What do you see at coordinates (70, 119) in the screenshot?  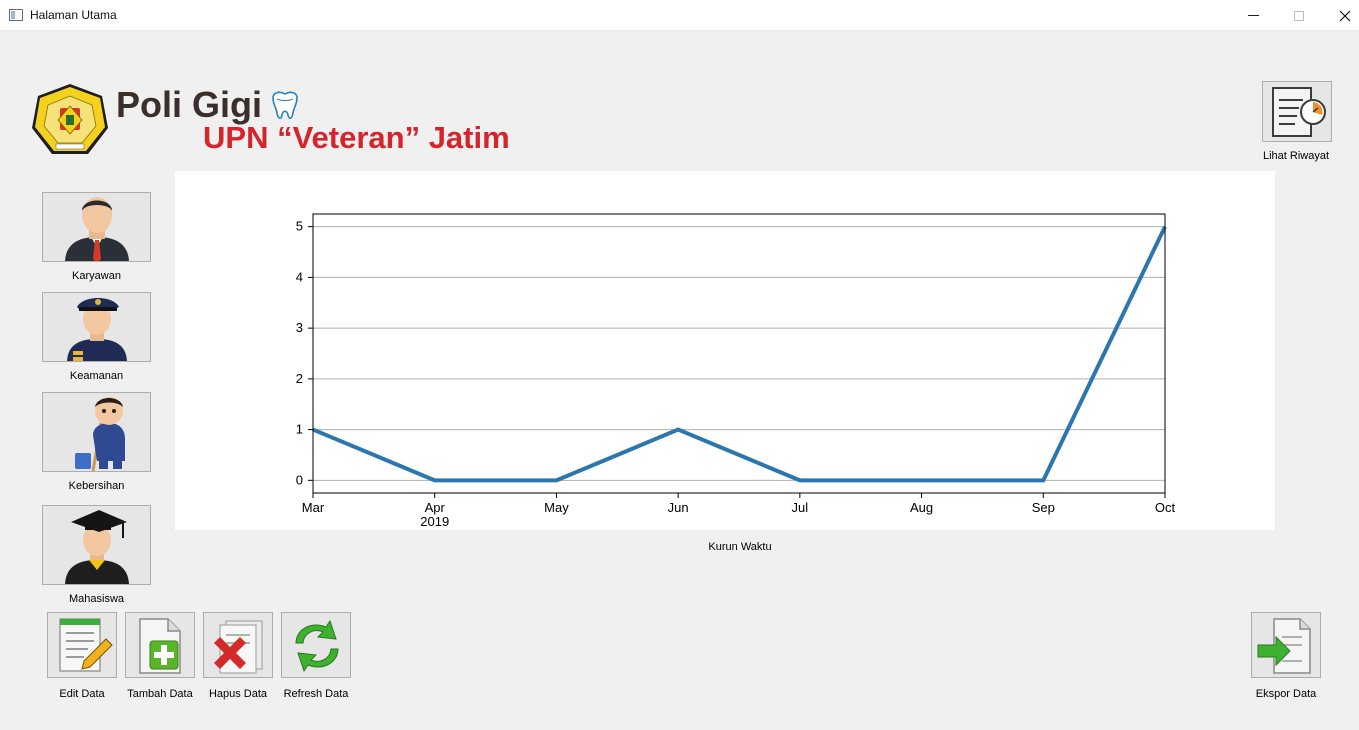 I see `university-logo` at bounding box center [70, 119].